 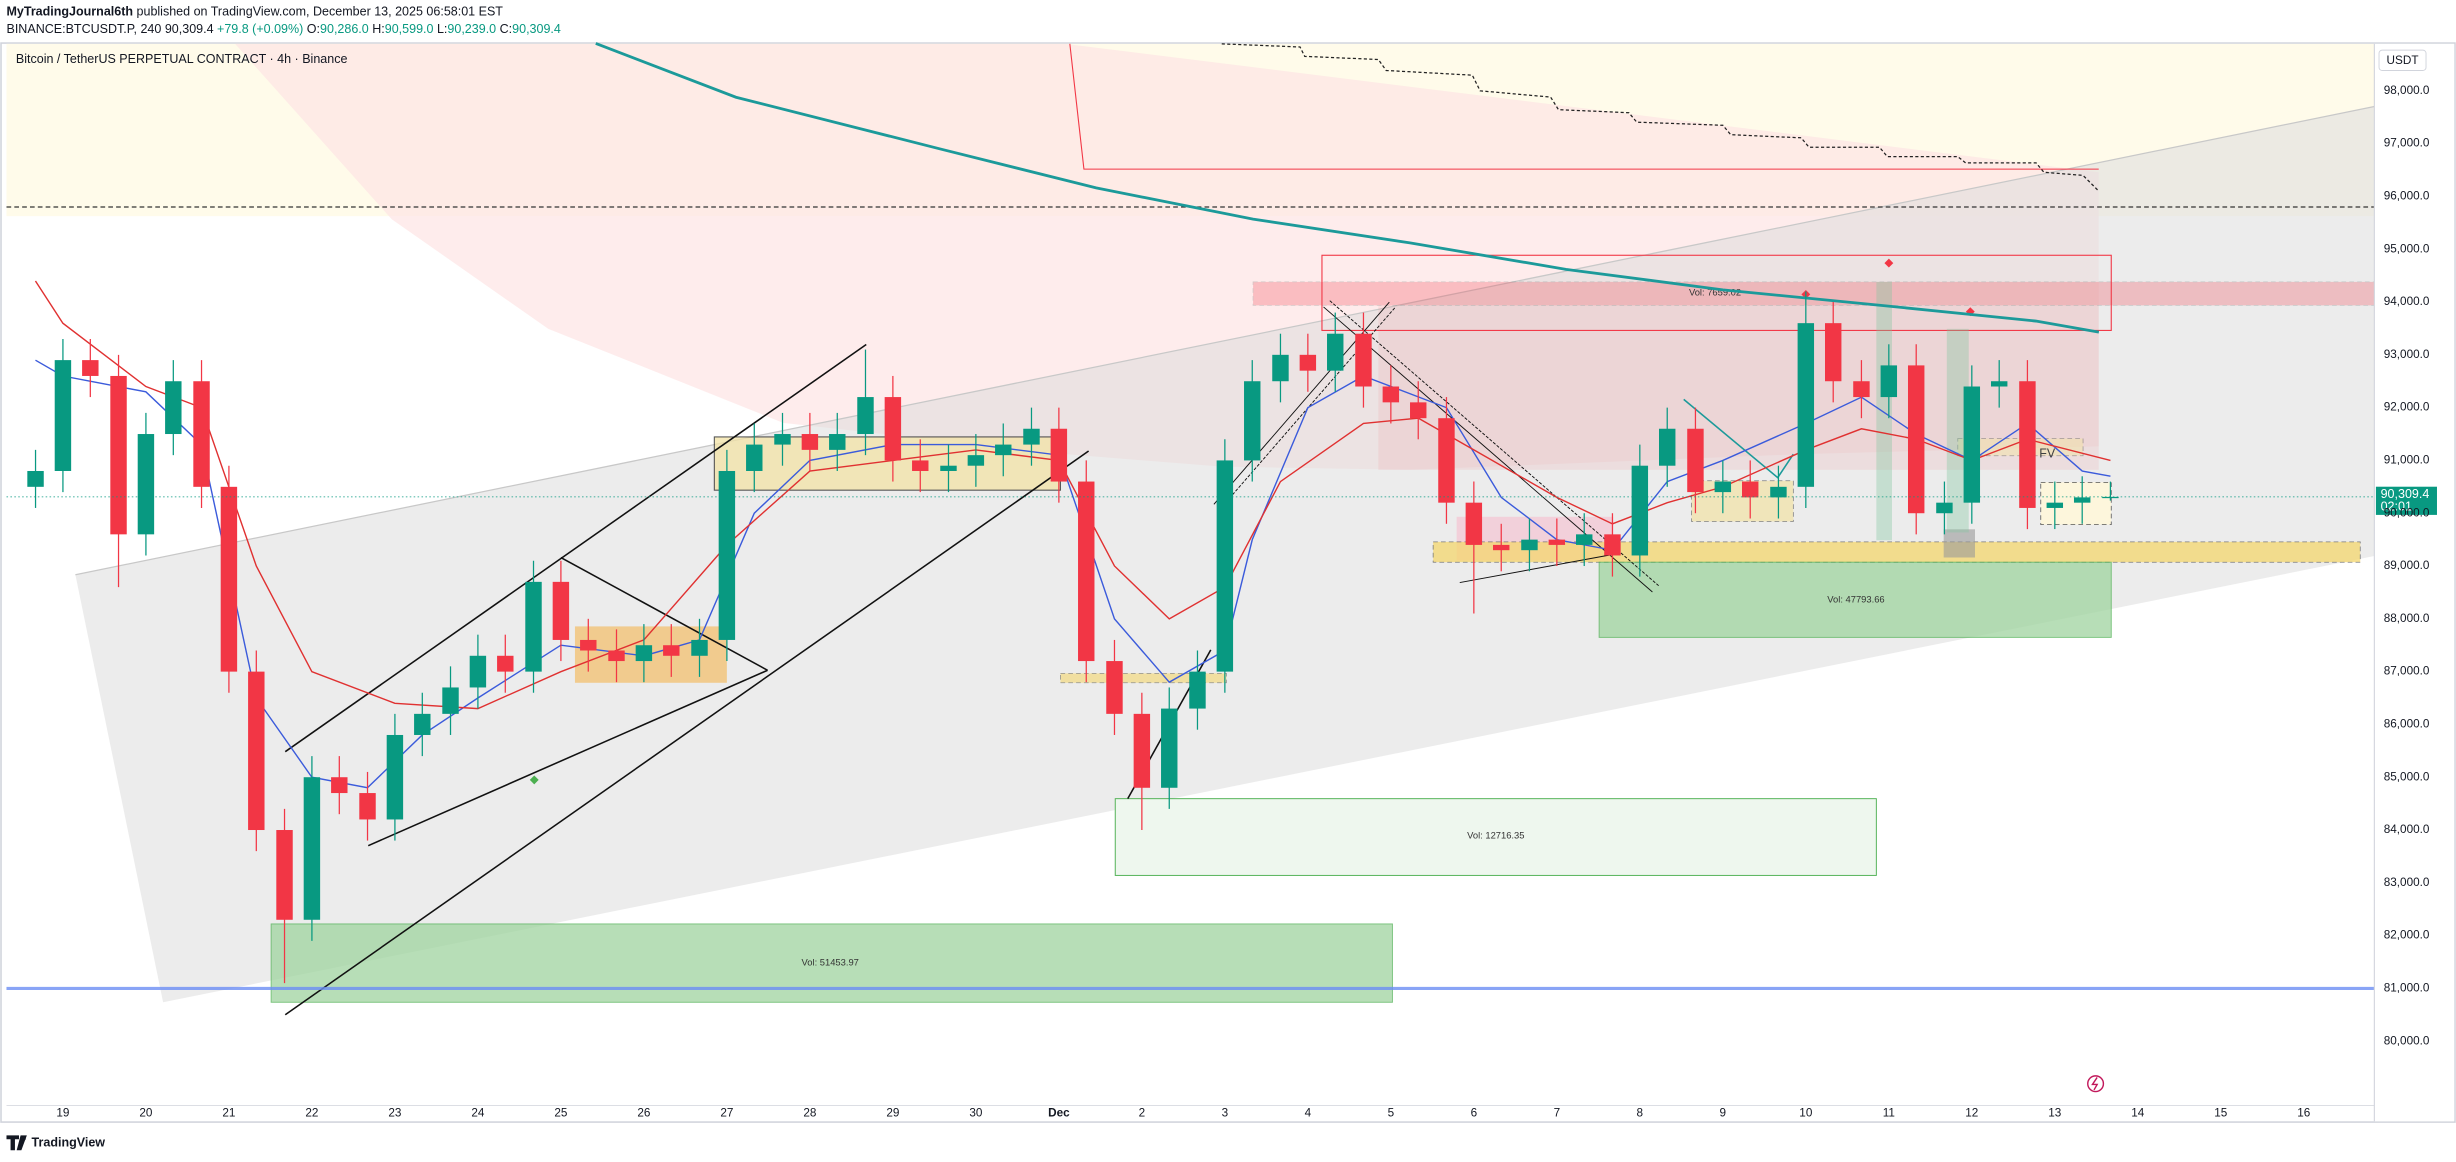 What do you see at coordinates (69, 12) in the screenshot?
I see `author: MyTradingJournal6th` at bounding box center [69, 12].